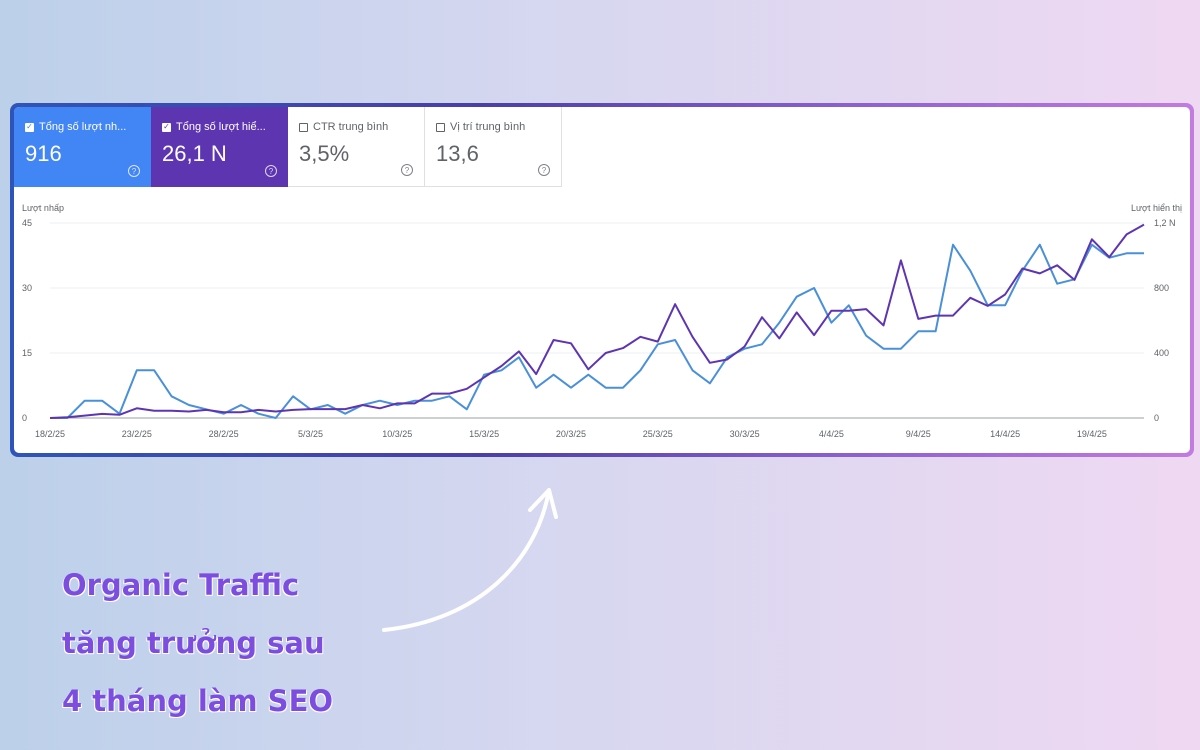 The image size is (1200, 750). I want to click on x-tick-label: 28/2/25, so click(224, 434).